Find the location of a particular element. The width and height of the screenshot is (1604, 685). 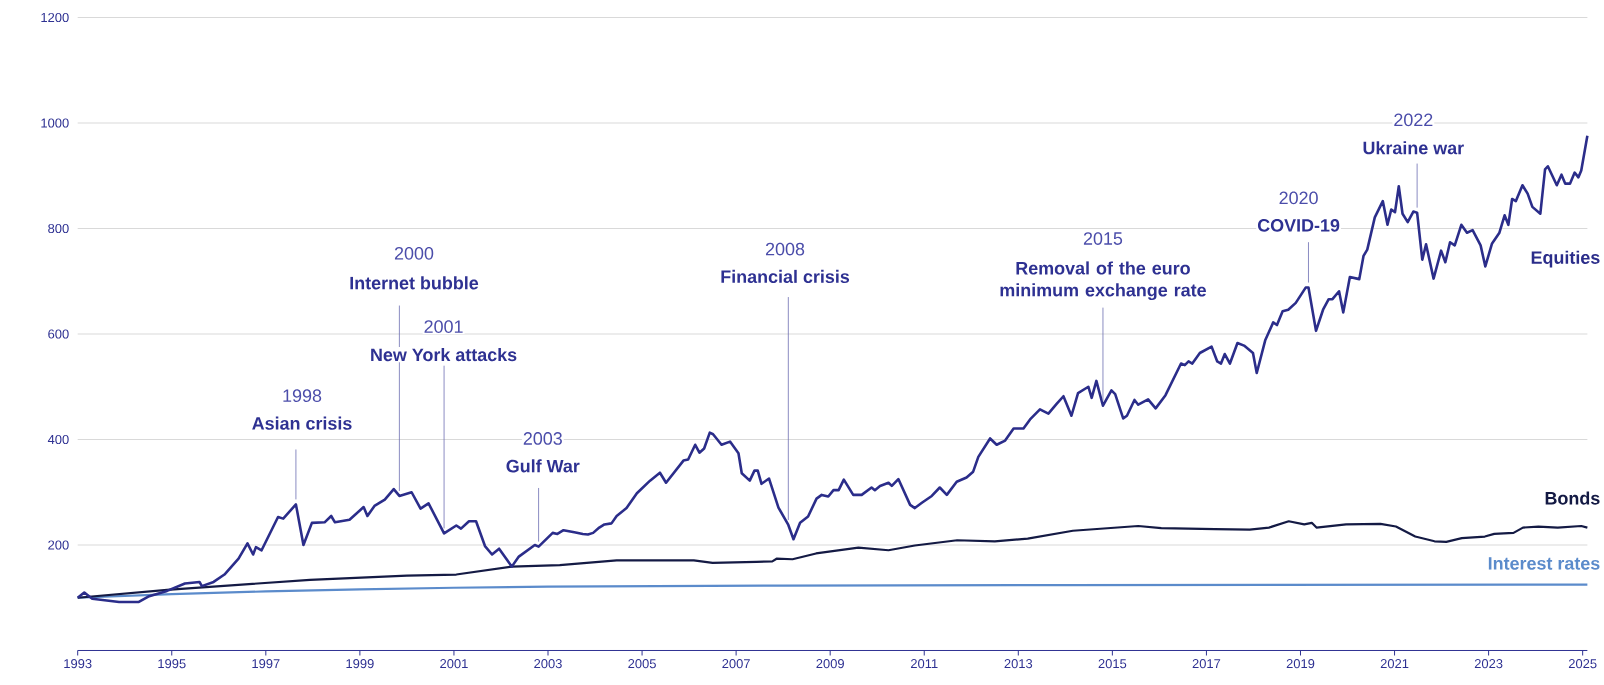

annotation: 2008 is located at coordinates (785, 249).